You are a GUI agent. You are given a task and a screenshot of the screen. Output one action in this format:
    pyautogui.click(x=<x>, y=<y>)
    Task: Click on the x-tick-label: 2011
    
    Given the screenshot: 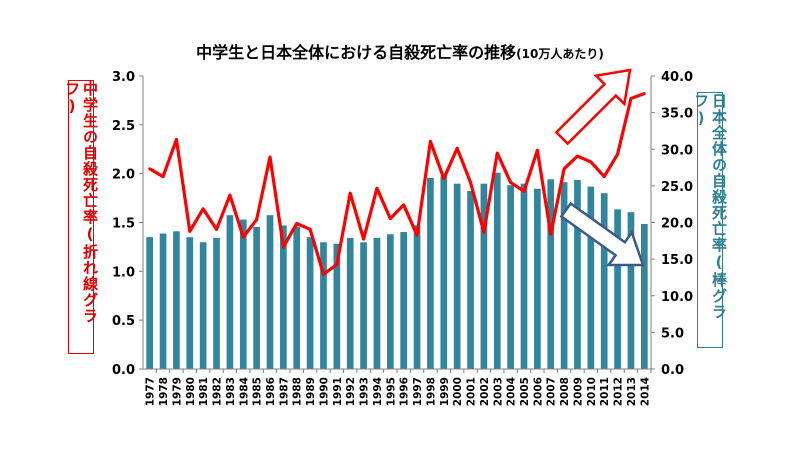 What is the action you would take?
    pyautogui.click(x=605, y=391)
    